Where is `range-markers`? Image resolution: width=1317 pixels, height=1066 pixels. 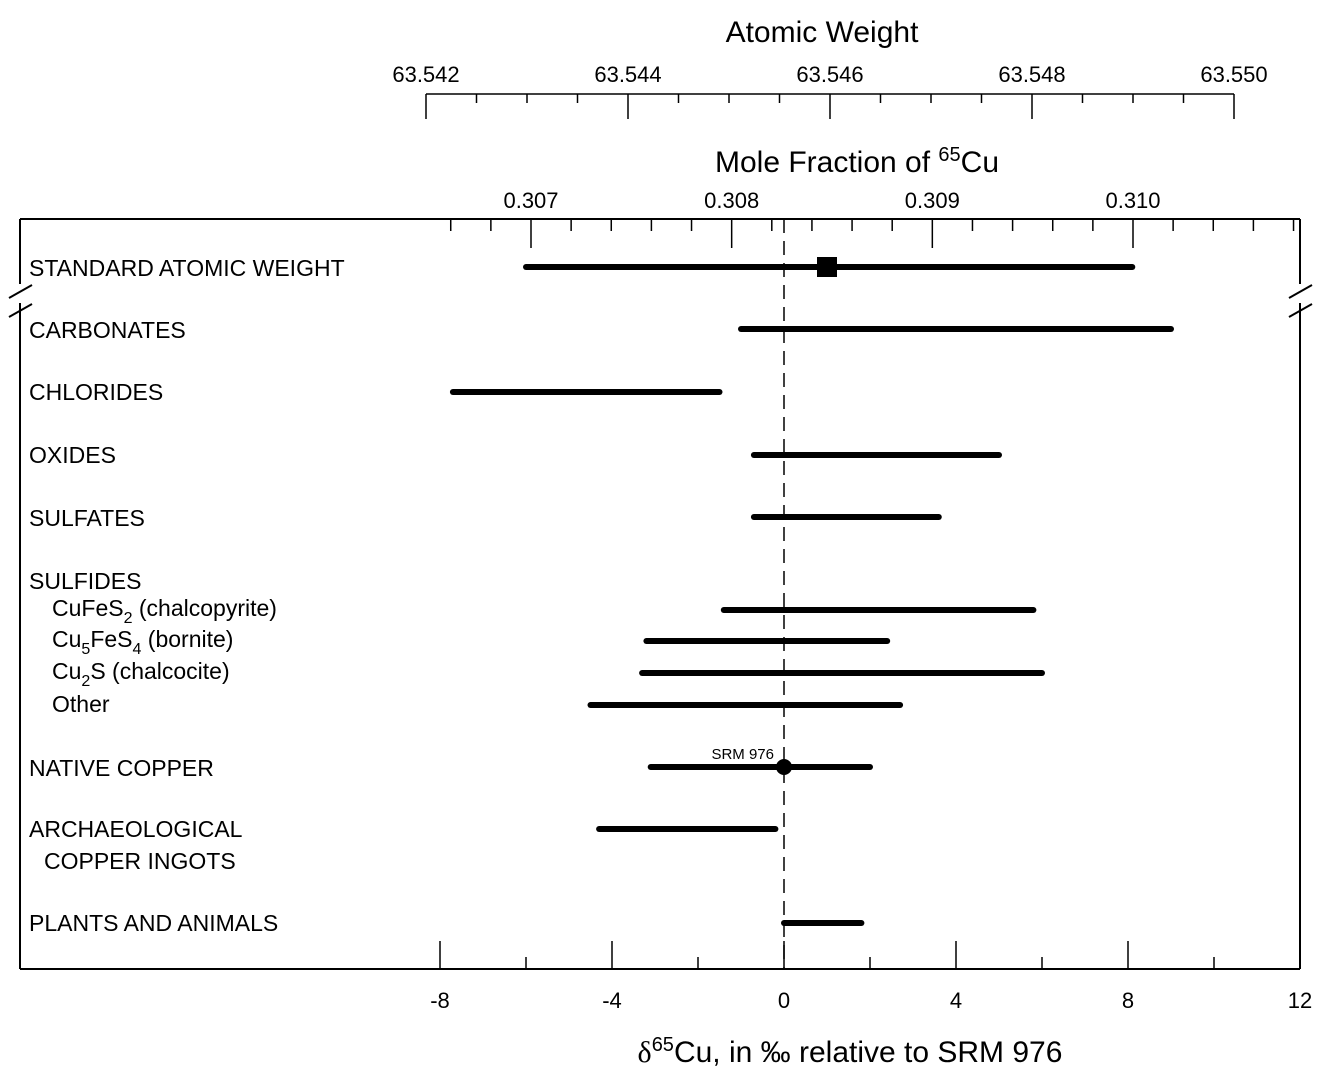
range-markers is located at coordinates (806, 516).